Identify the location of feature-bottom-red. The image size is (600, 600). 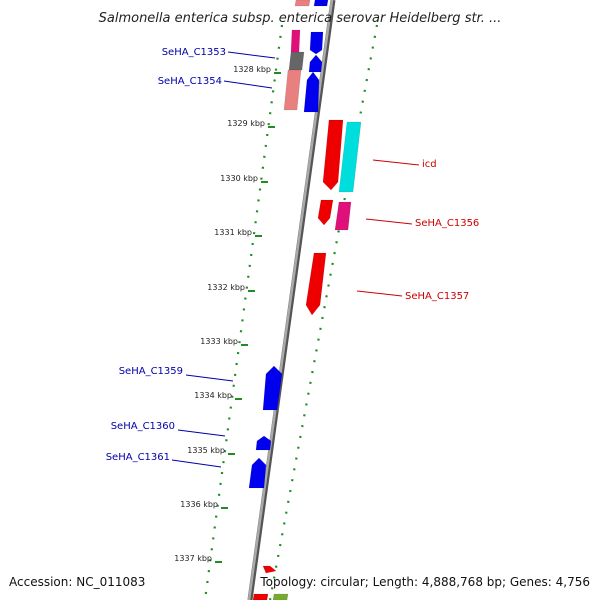
(269, 569).